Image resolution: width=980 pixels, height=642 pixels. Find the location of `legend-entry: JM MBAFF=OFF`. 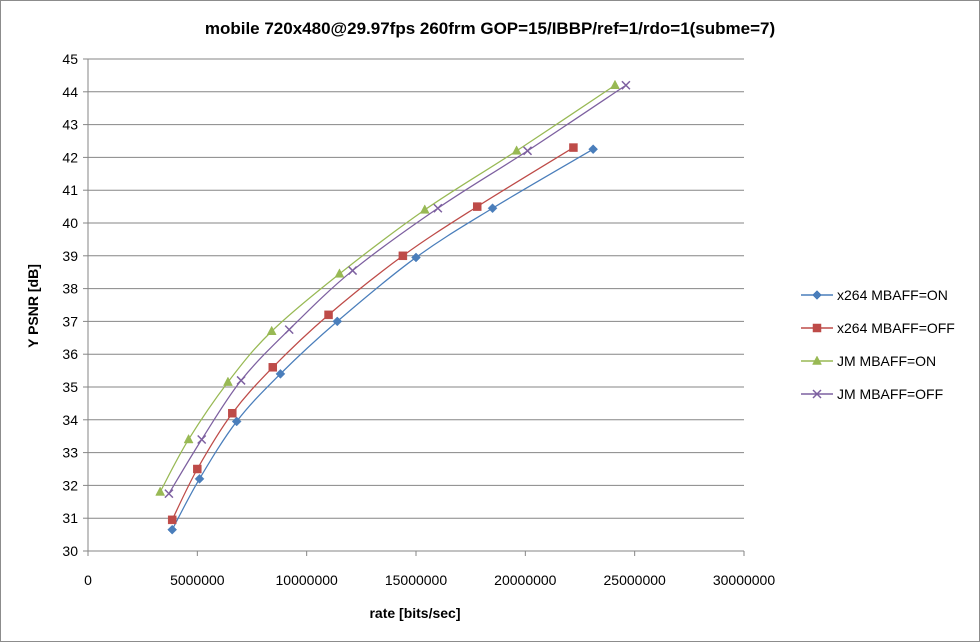

legend-entry: JM MBAFF=OFF is located at coordinates (872, 394).